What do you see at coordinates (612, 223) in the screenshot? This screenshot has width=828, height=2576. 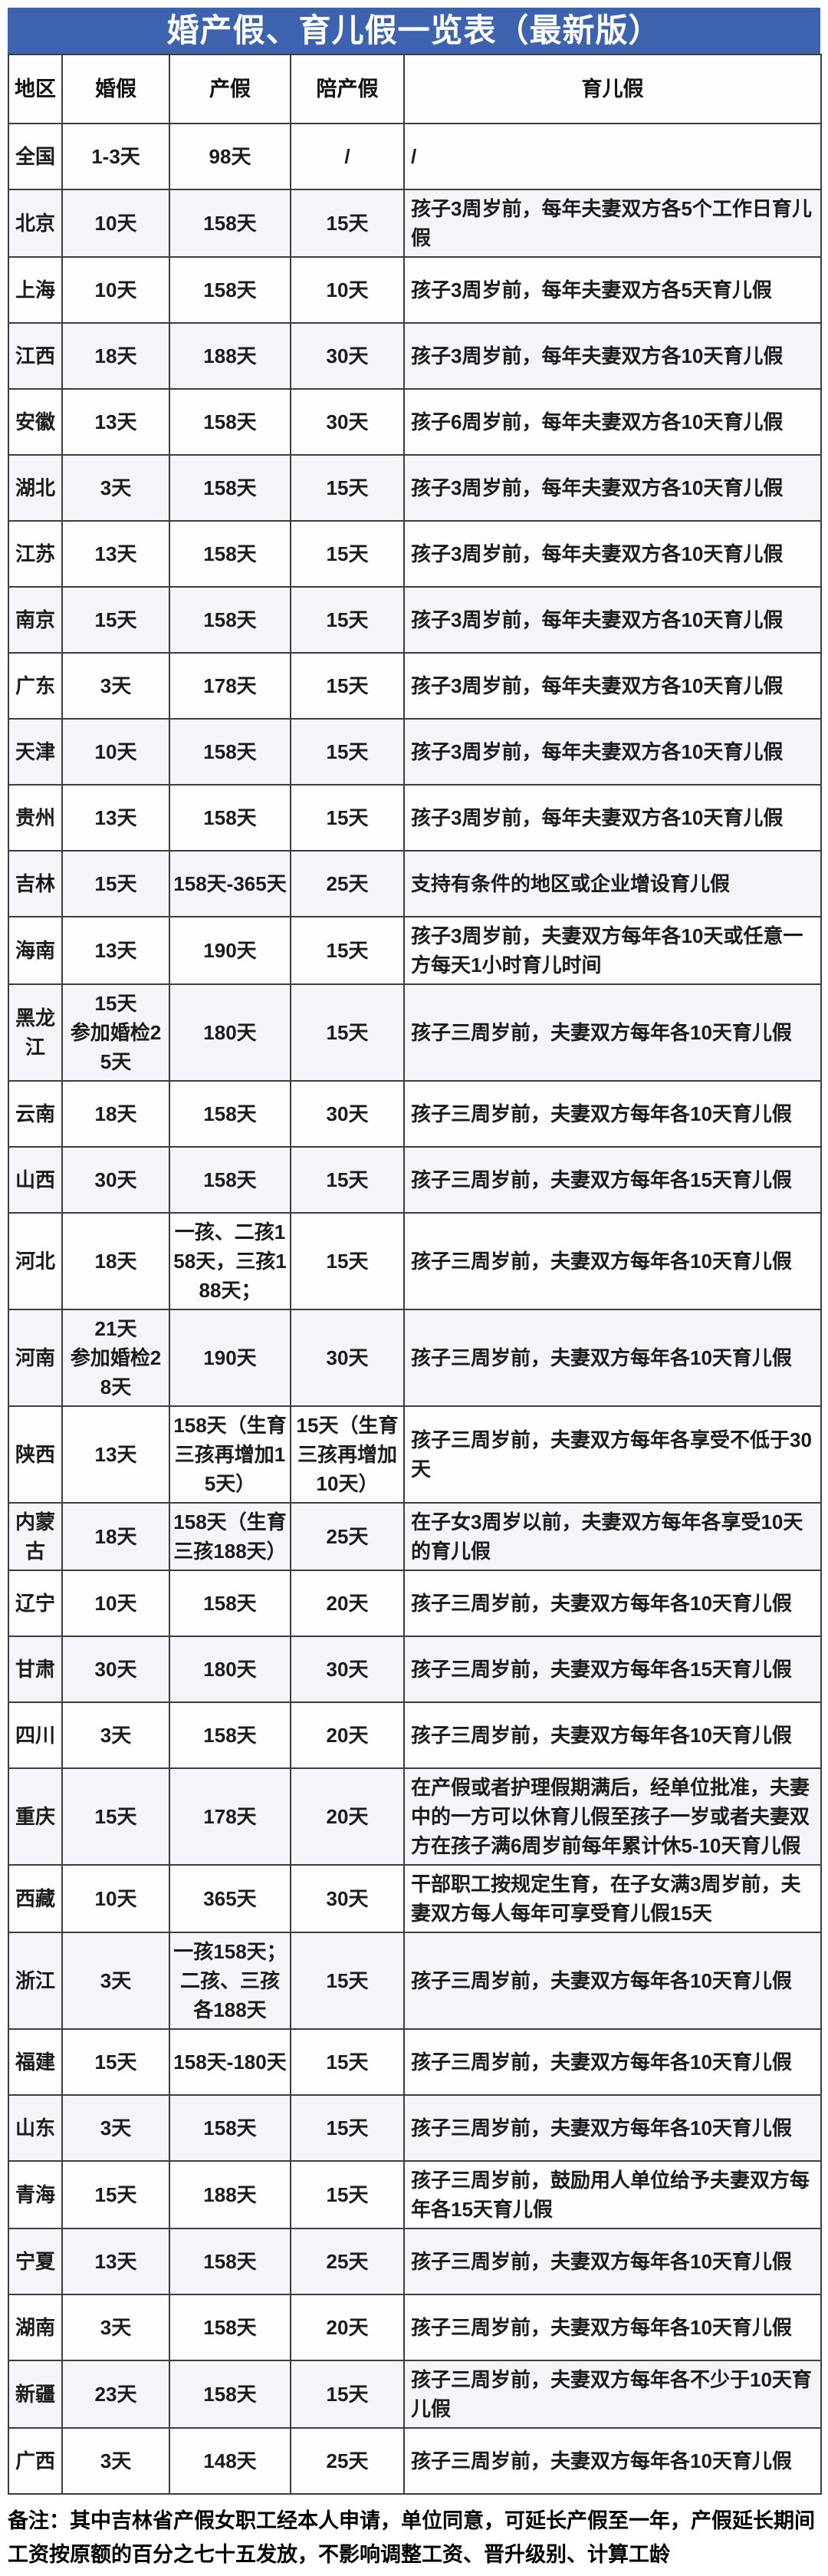 I see `cell-childcare-leave: 孩子3周岁前，每年夫妻双方各5个工作日育儿假` at bounding box center [612, 223].